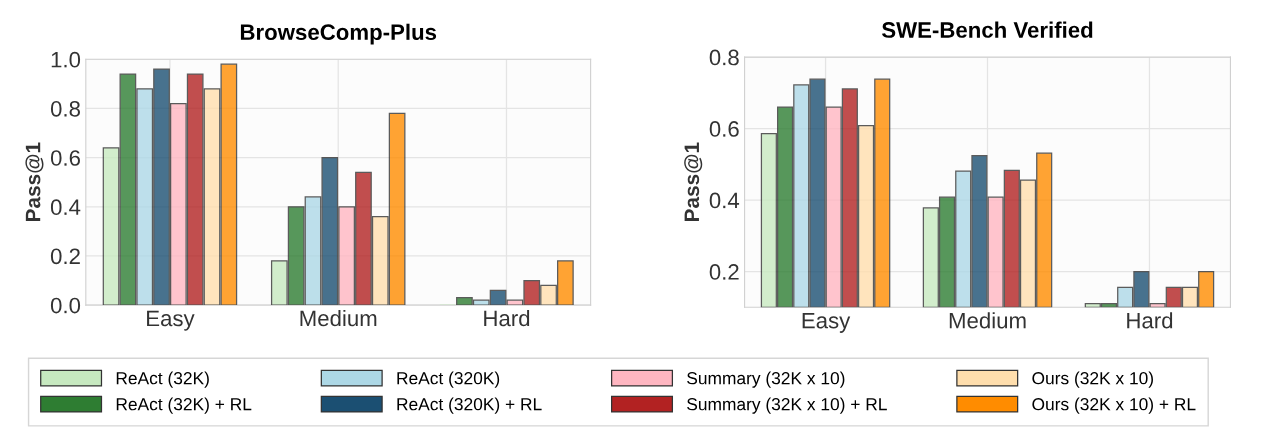 This screenshot has height=439, width=1262. Describe the element at coordinates (162, 379) in the screenshot. I see `legend-label: ReAct (32K)` at that location.